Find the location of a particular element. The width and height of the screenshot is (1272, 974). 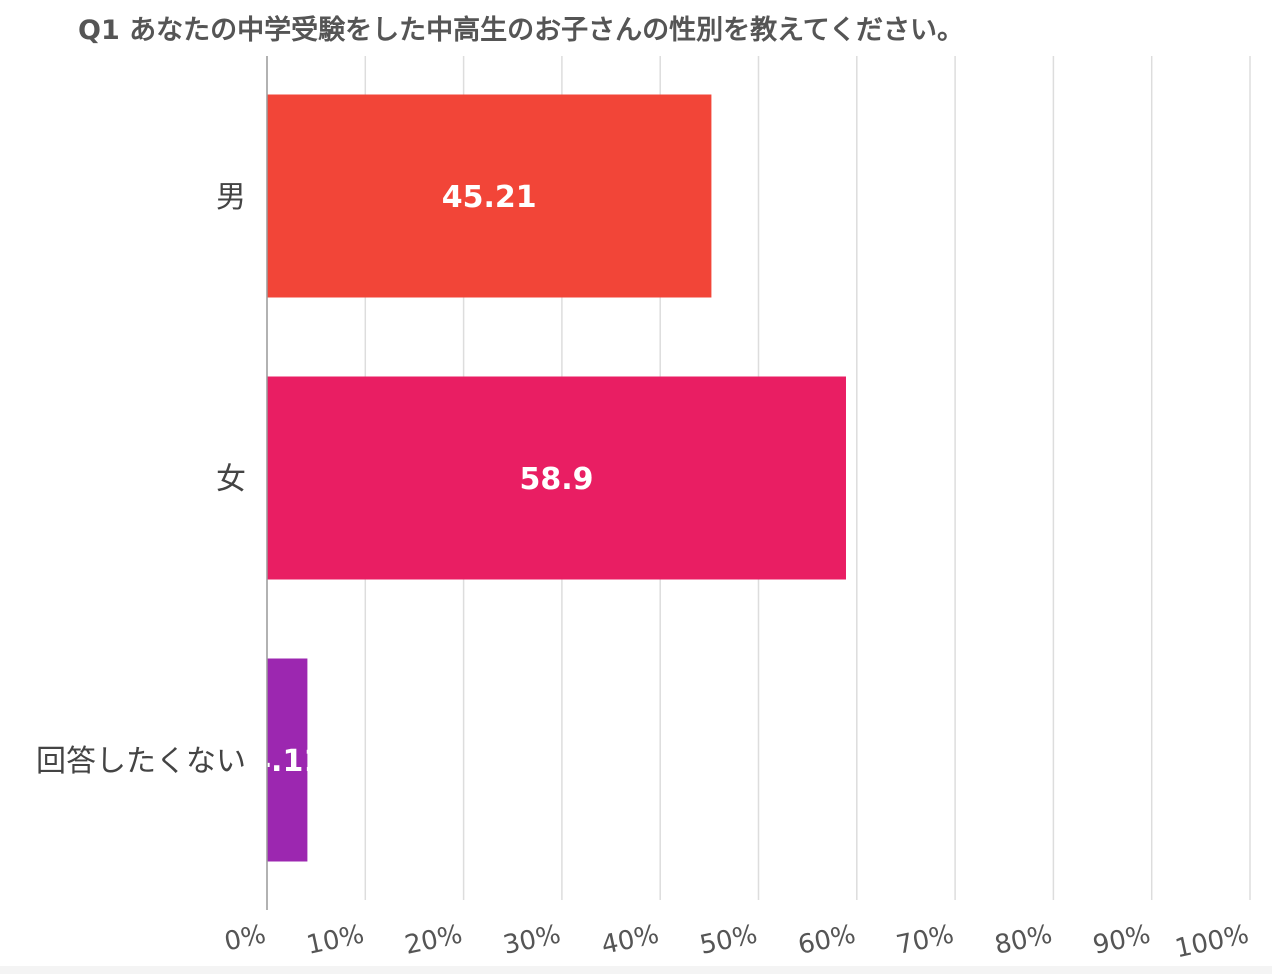

x-tick-label-0: 0% is located at coordinates (245, 939).